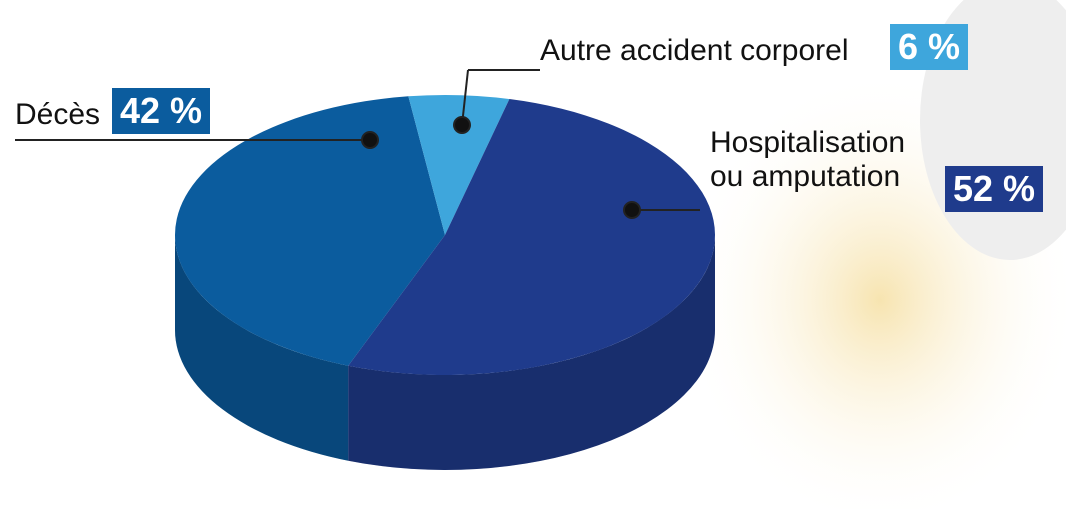 This screenshot has width=1066, height=509. Describe the element at coordinates (994, 189) in the screenshot. I see `value-label: 52 %` at that location.